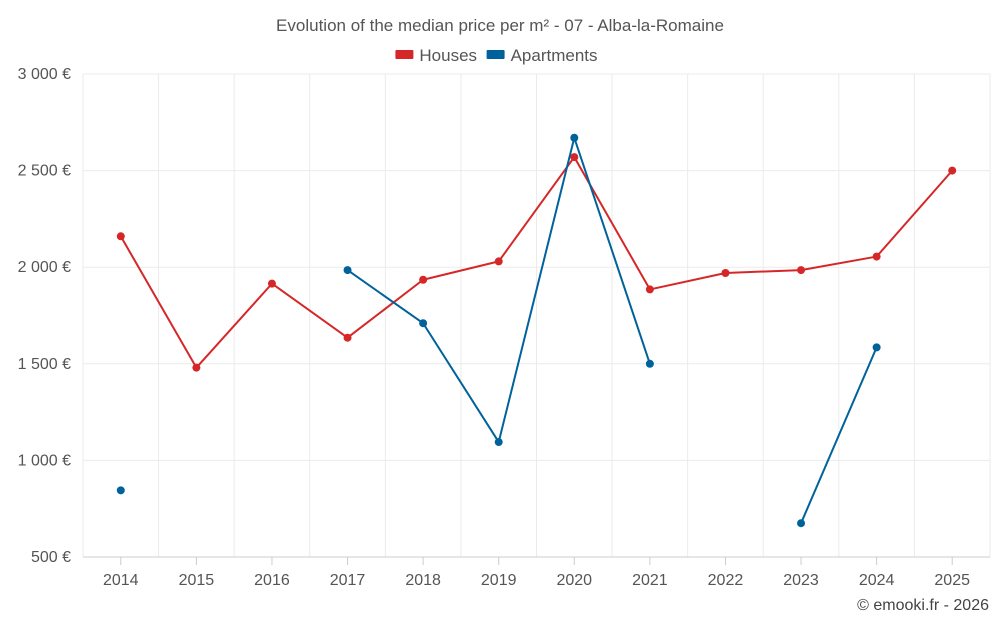 The height and width of the screenshot is (625, 1000). Describe the element at coordinates (44, 460) in the screenshot. I see `y-tick-label: 1 000 €` at that location.